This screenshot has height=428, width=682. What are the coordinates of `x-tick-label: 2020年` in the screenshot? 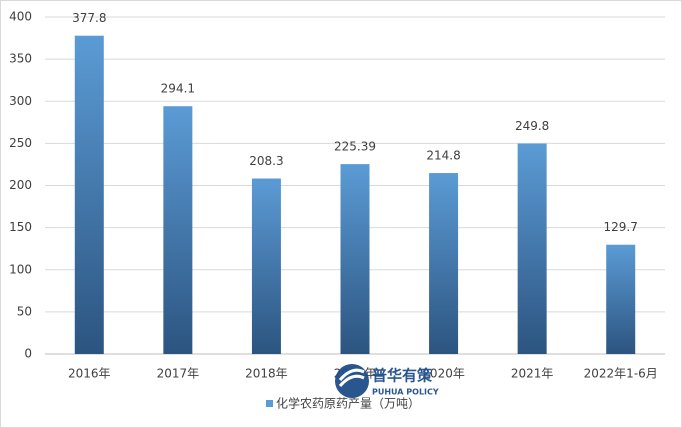 It's located at (443, 374).